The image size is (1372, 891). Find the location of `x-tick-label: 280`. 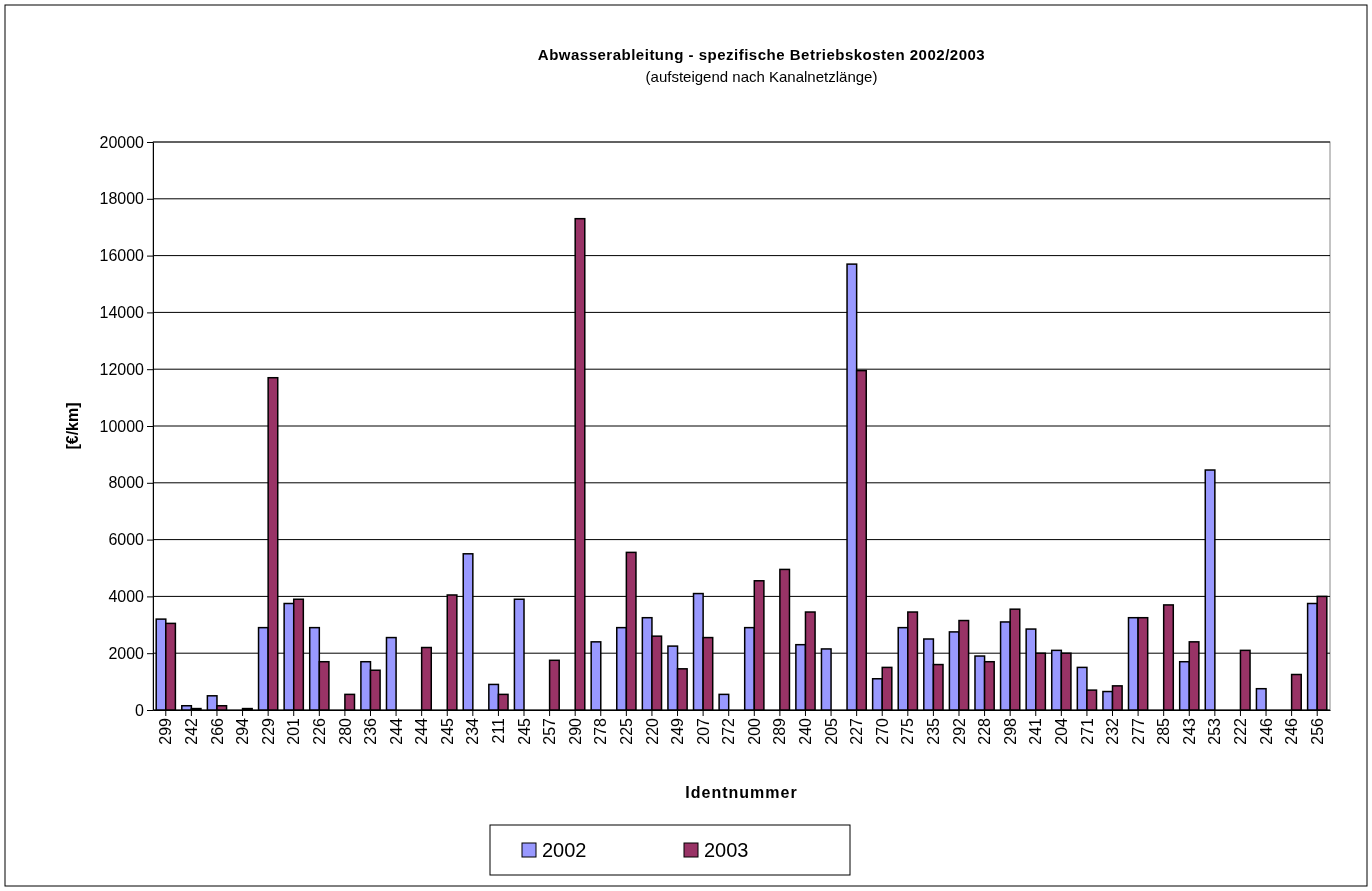

x-tick-label: 280 is located at coordinates (345, 731).